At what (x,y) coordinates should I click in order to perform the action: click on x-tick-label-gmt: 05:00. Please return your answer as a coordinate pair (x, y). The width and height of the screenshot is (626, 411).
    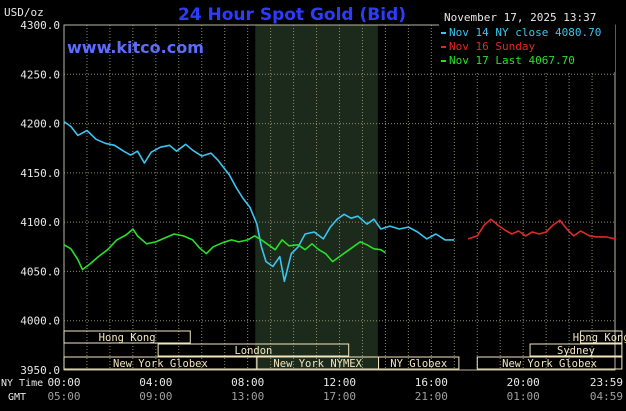
    Looking at the image, I should click on (63, 396).